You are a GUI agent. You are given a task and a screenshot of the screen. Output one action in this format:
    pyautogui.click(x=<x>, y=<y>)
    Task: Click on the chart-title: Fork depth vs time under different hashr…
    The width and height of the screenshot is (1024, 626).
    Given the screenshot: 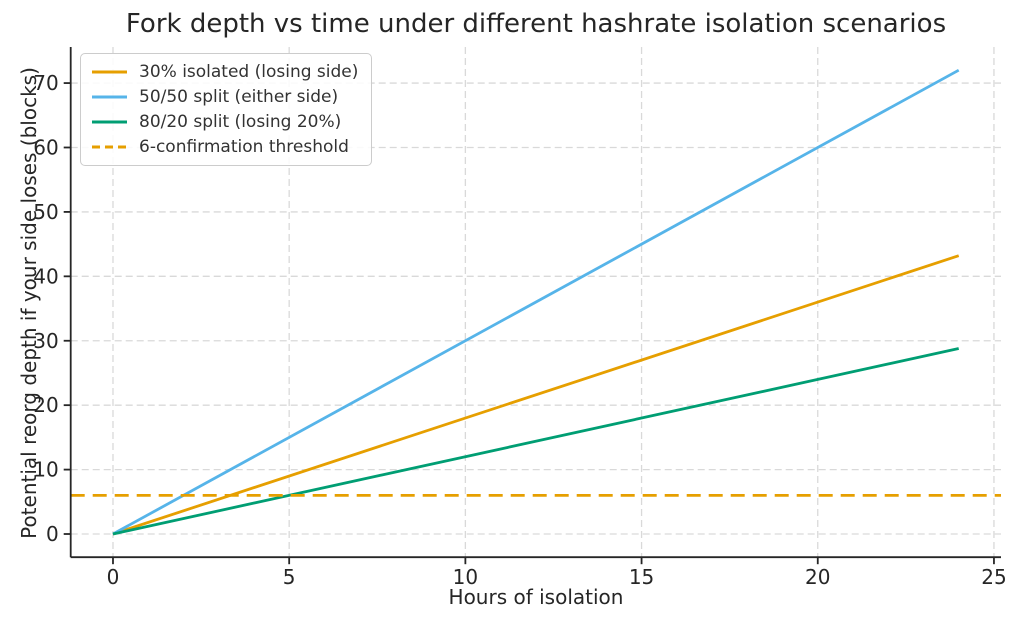 What is the action you would take?
    pyautogui.click(x=536, y=24)
    